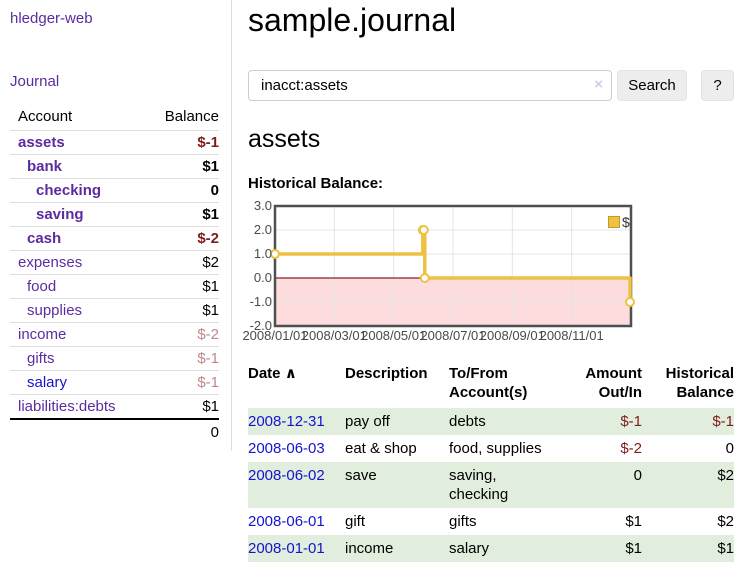  Describe the element at coordinates (381, 448) in the screenshot. I see `register-description-cell: eat & shop` at that location.